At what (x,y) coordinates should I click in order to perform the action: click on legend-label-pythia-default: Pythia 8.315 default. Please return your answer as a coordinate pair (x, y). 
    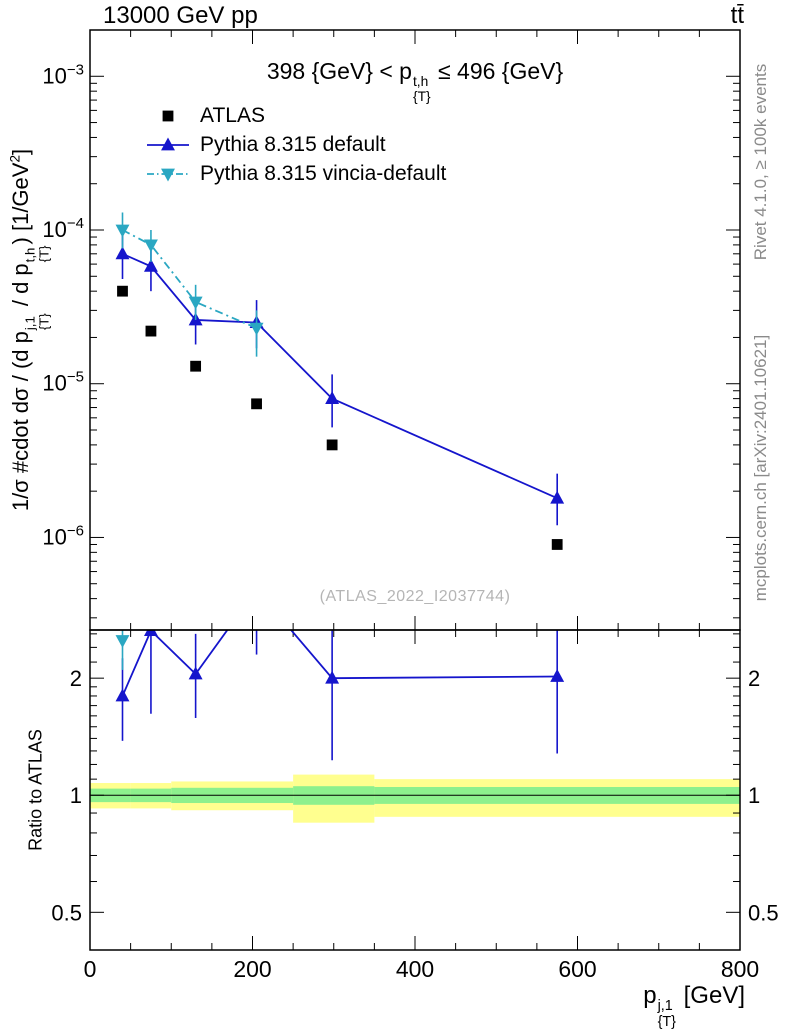
    Looking at the image, I should click on (293, 144).